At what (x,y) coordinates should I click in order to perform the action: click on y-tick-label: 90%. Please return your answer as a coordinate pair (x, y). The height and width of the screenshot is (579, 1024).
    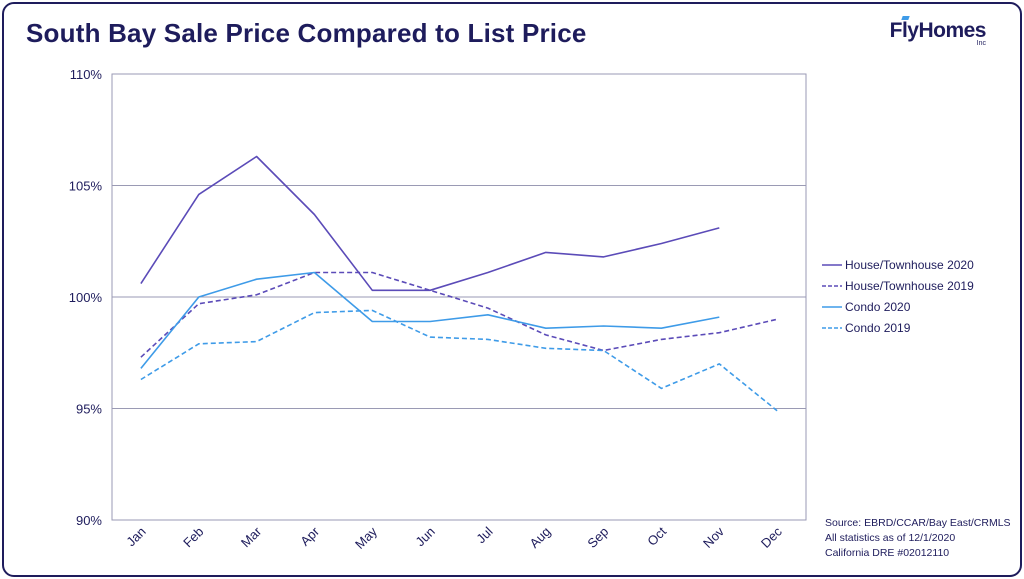
    Looking at the image, I should click on (89, 520).